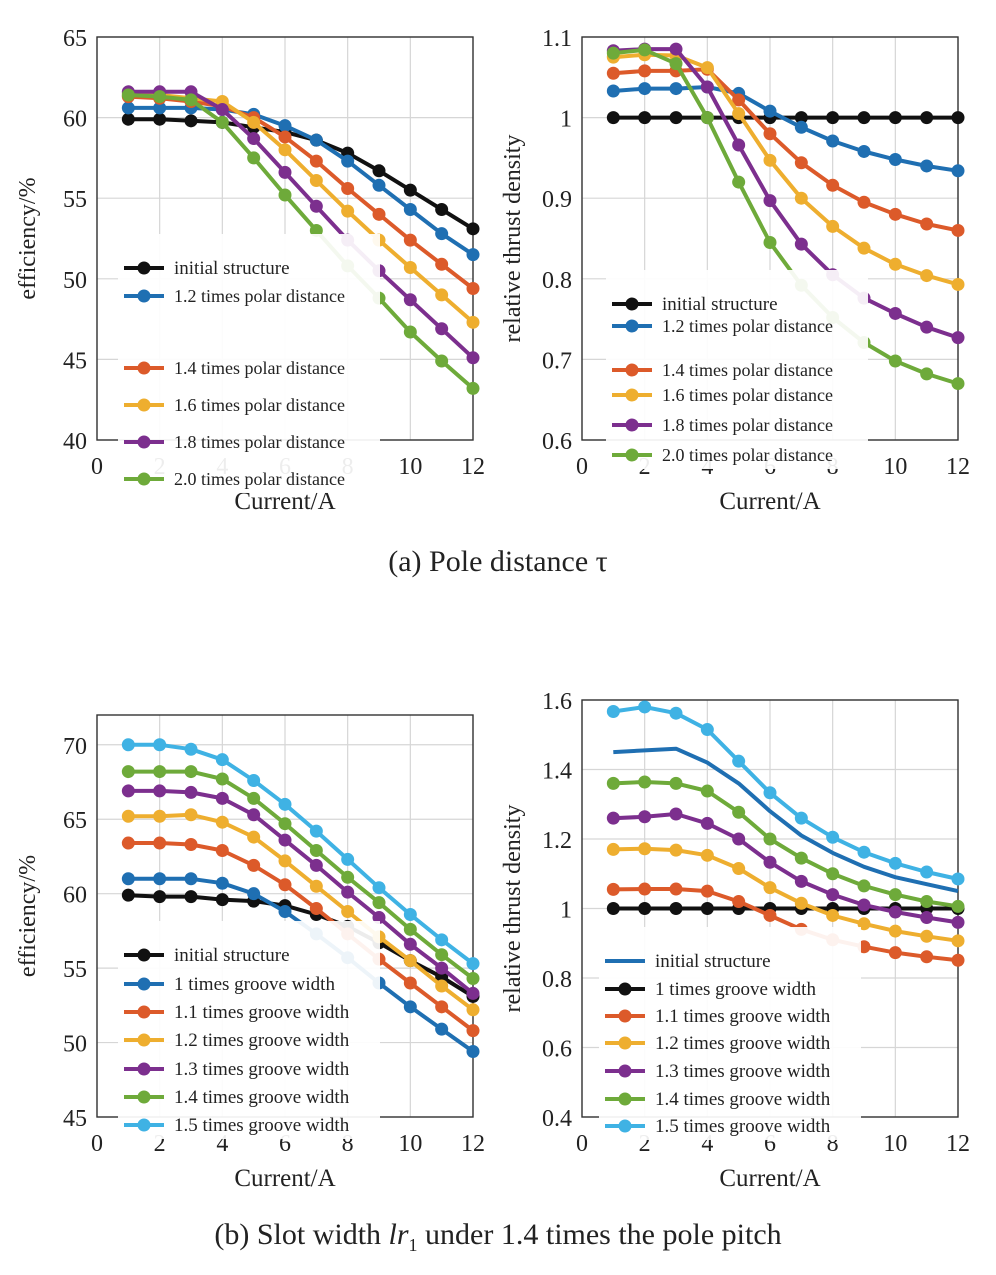 Image resolution: width=996 pixels, height=1275 pixels. What do you see at coordinates (249, 1030) in the screenshot?
I see `legend-box` at bounding box center [249, 1030].